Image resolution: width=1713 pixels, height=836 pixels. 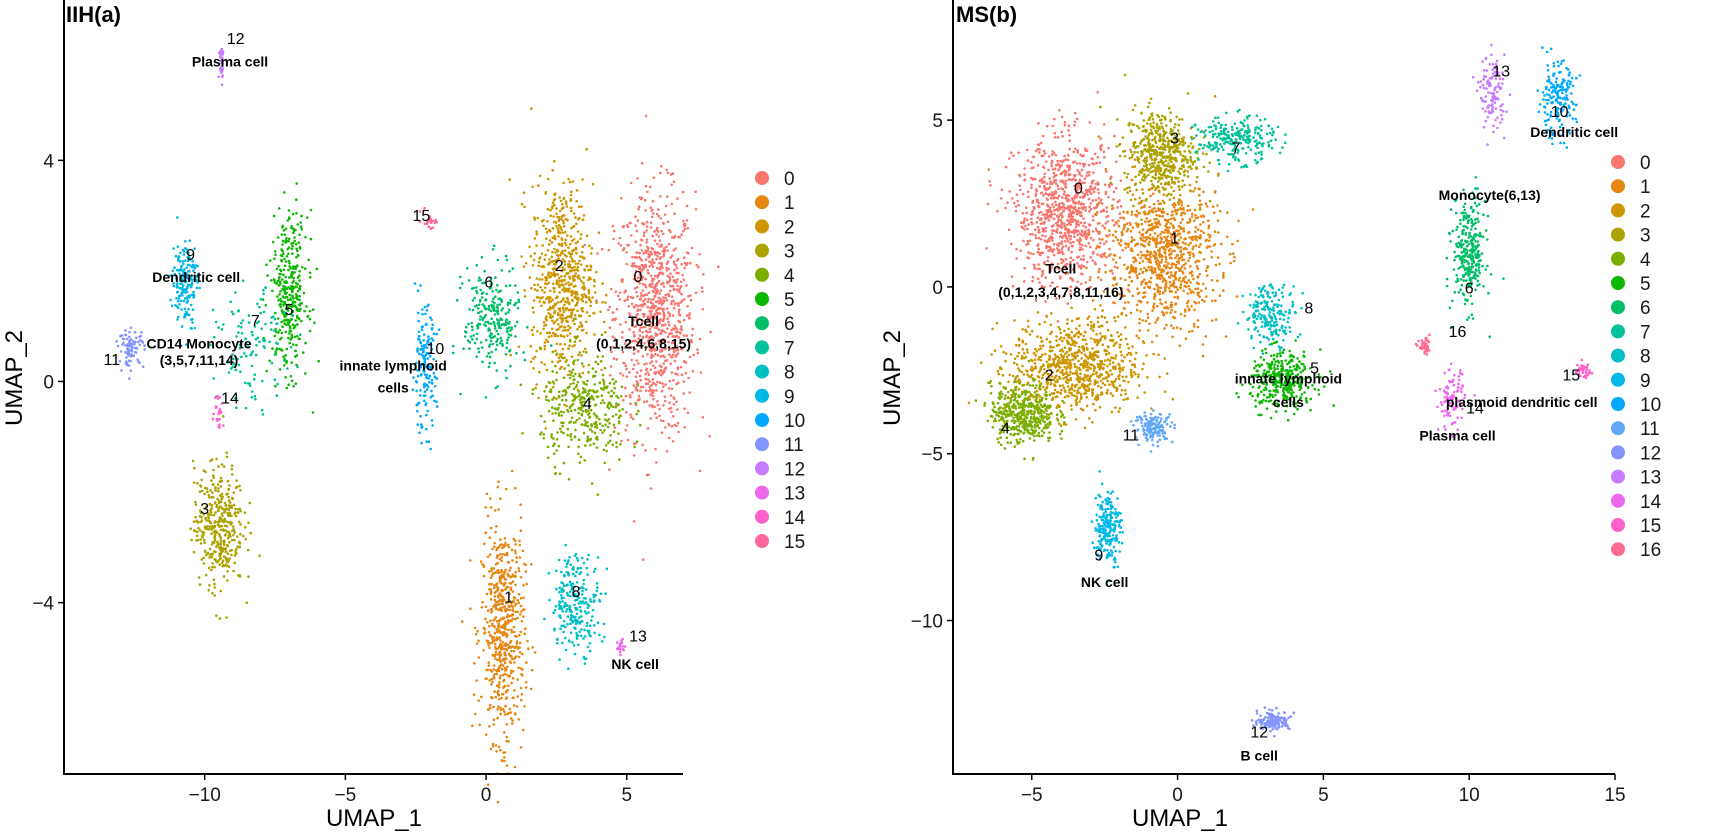 I want to click on legend-label: 5, so click(x=789, y=300).